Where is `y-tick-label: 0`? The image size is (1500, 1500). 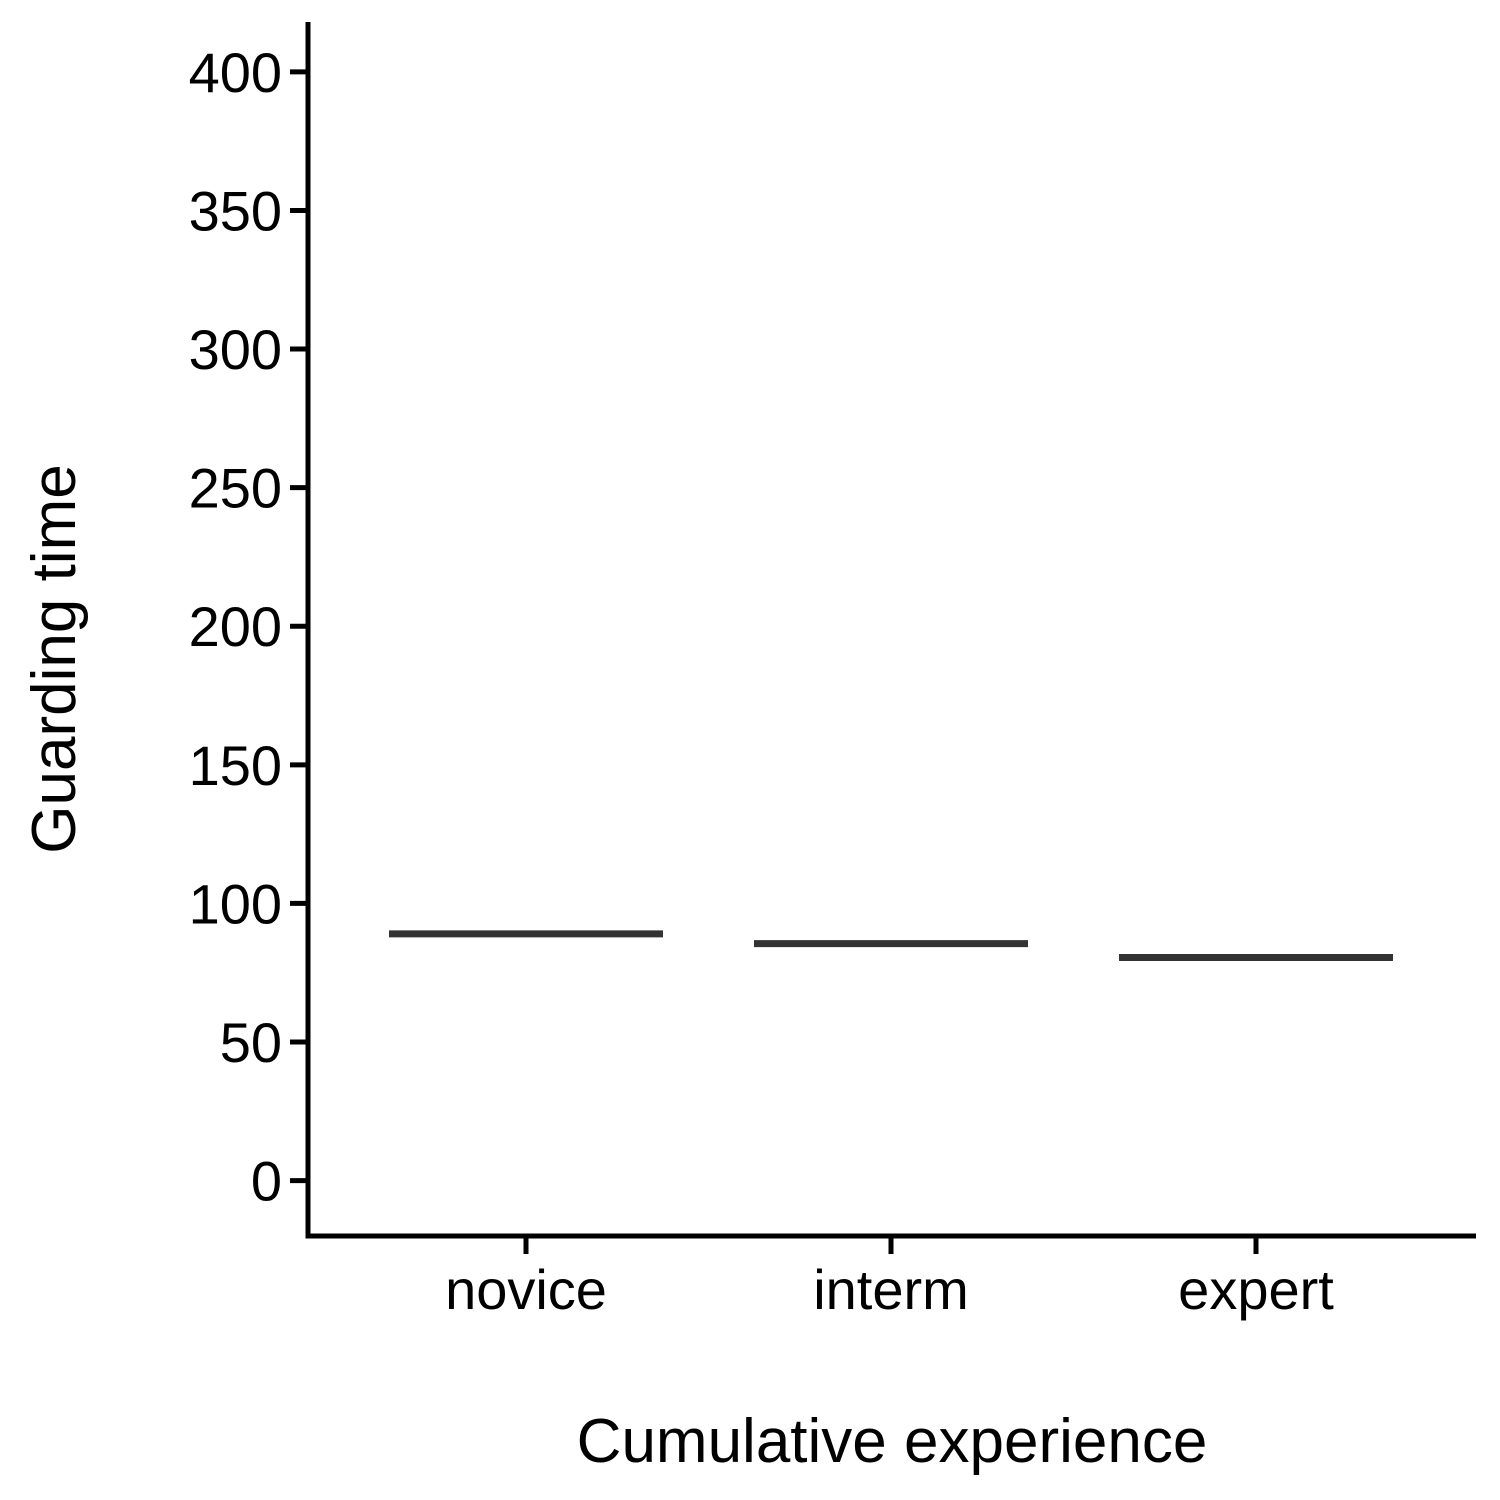
y-tick-label: 0 is located at coordinates (266, 1181).